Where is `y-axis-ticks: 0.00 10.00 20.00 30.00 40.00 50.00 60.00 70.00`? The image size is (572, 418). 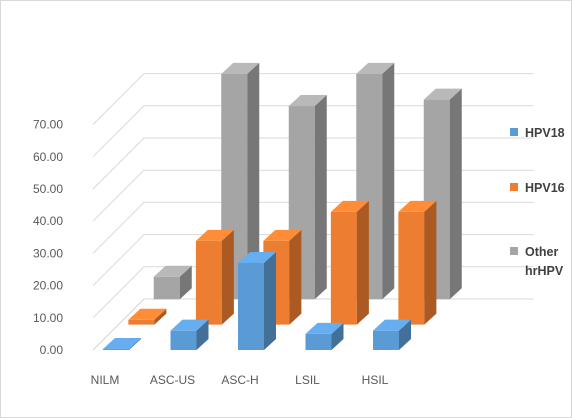
y-axis-ticks: 0.00 10.00 20.00 30.00 40.00 50.00 60.00 70.00 is located at coordinates (48, 237).